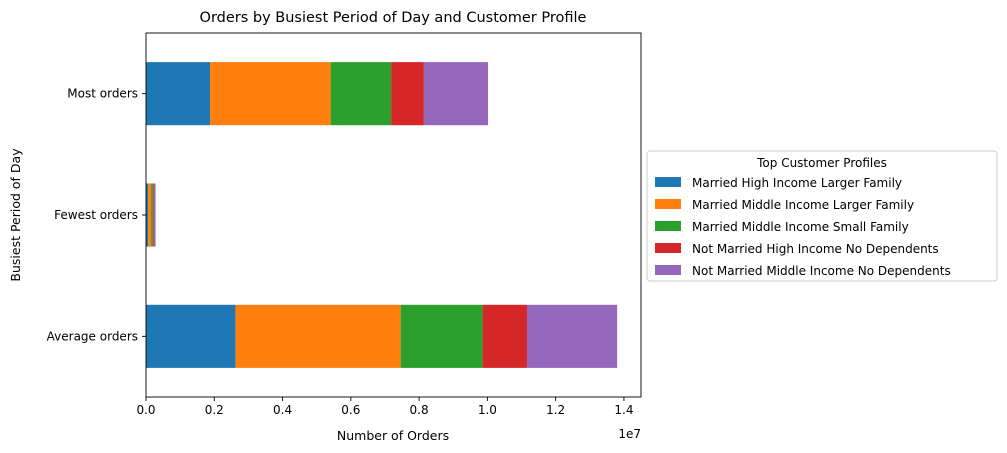  Describe the element at coordinates (214, 410) in the screenshot. I see `x-tick-label: 0.2` at that location.